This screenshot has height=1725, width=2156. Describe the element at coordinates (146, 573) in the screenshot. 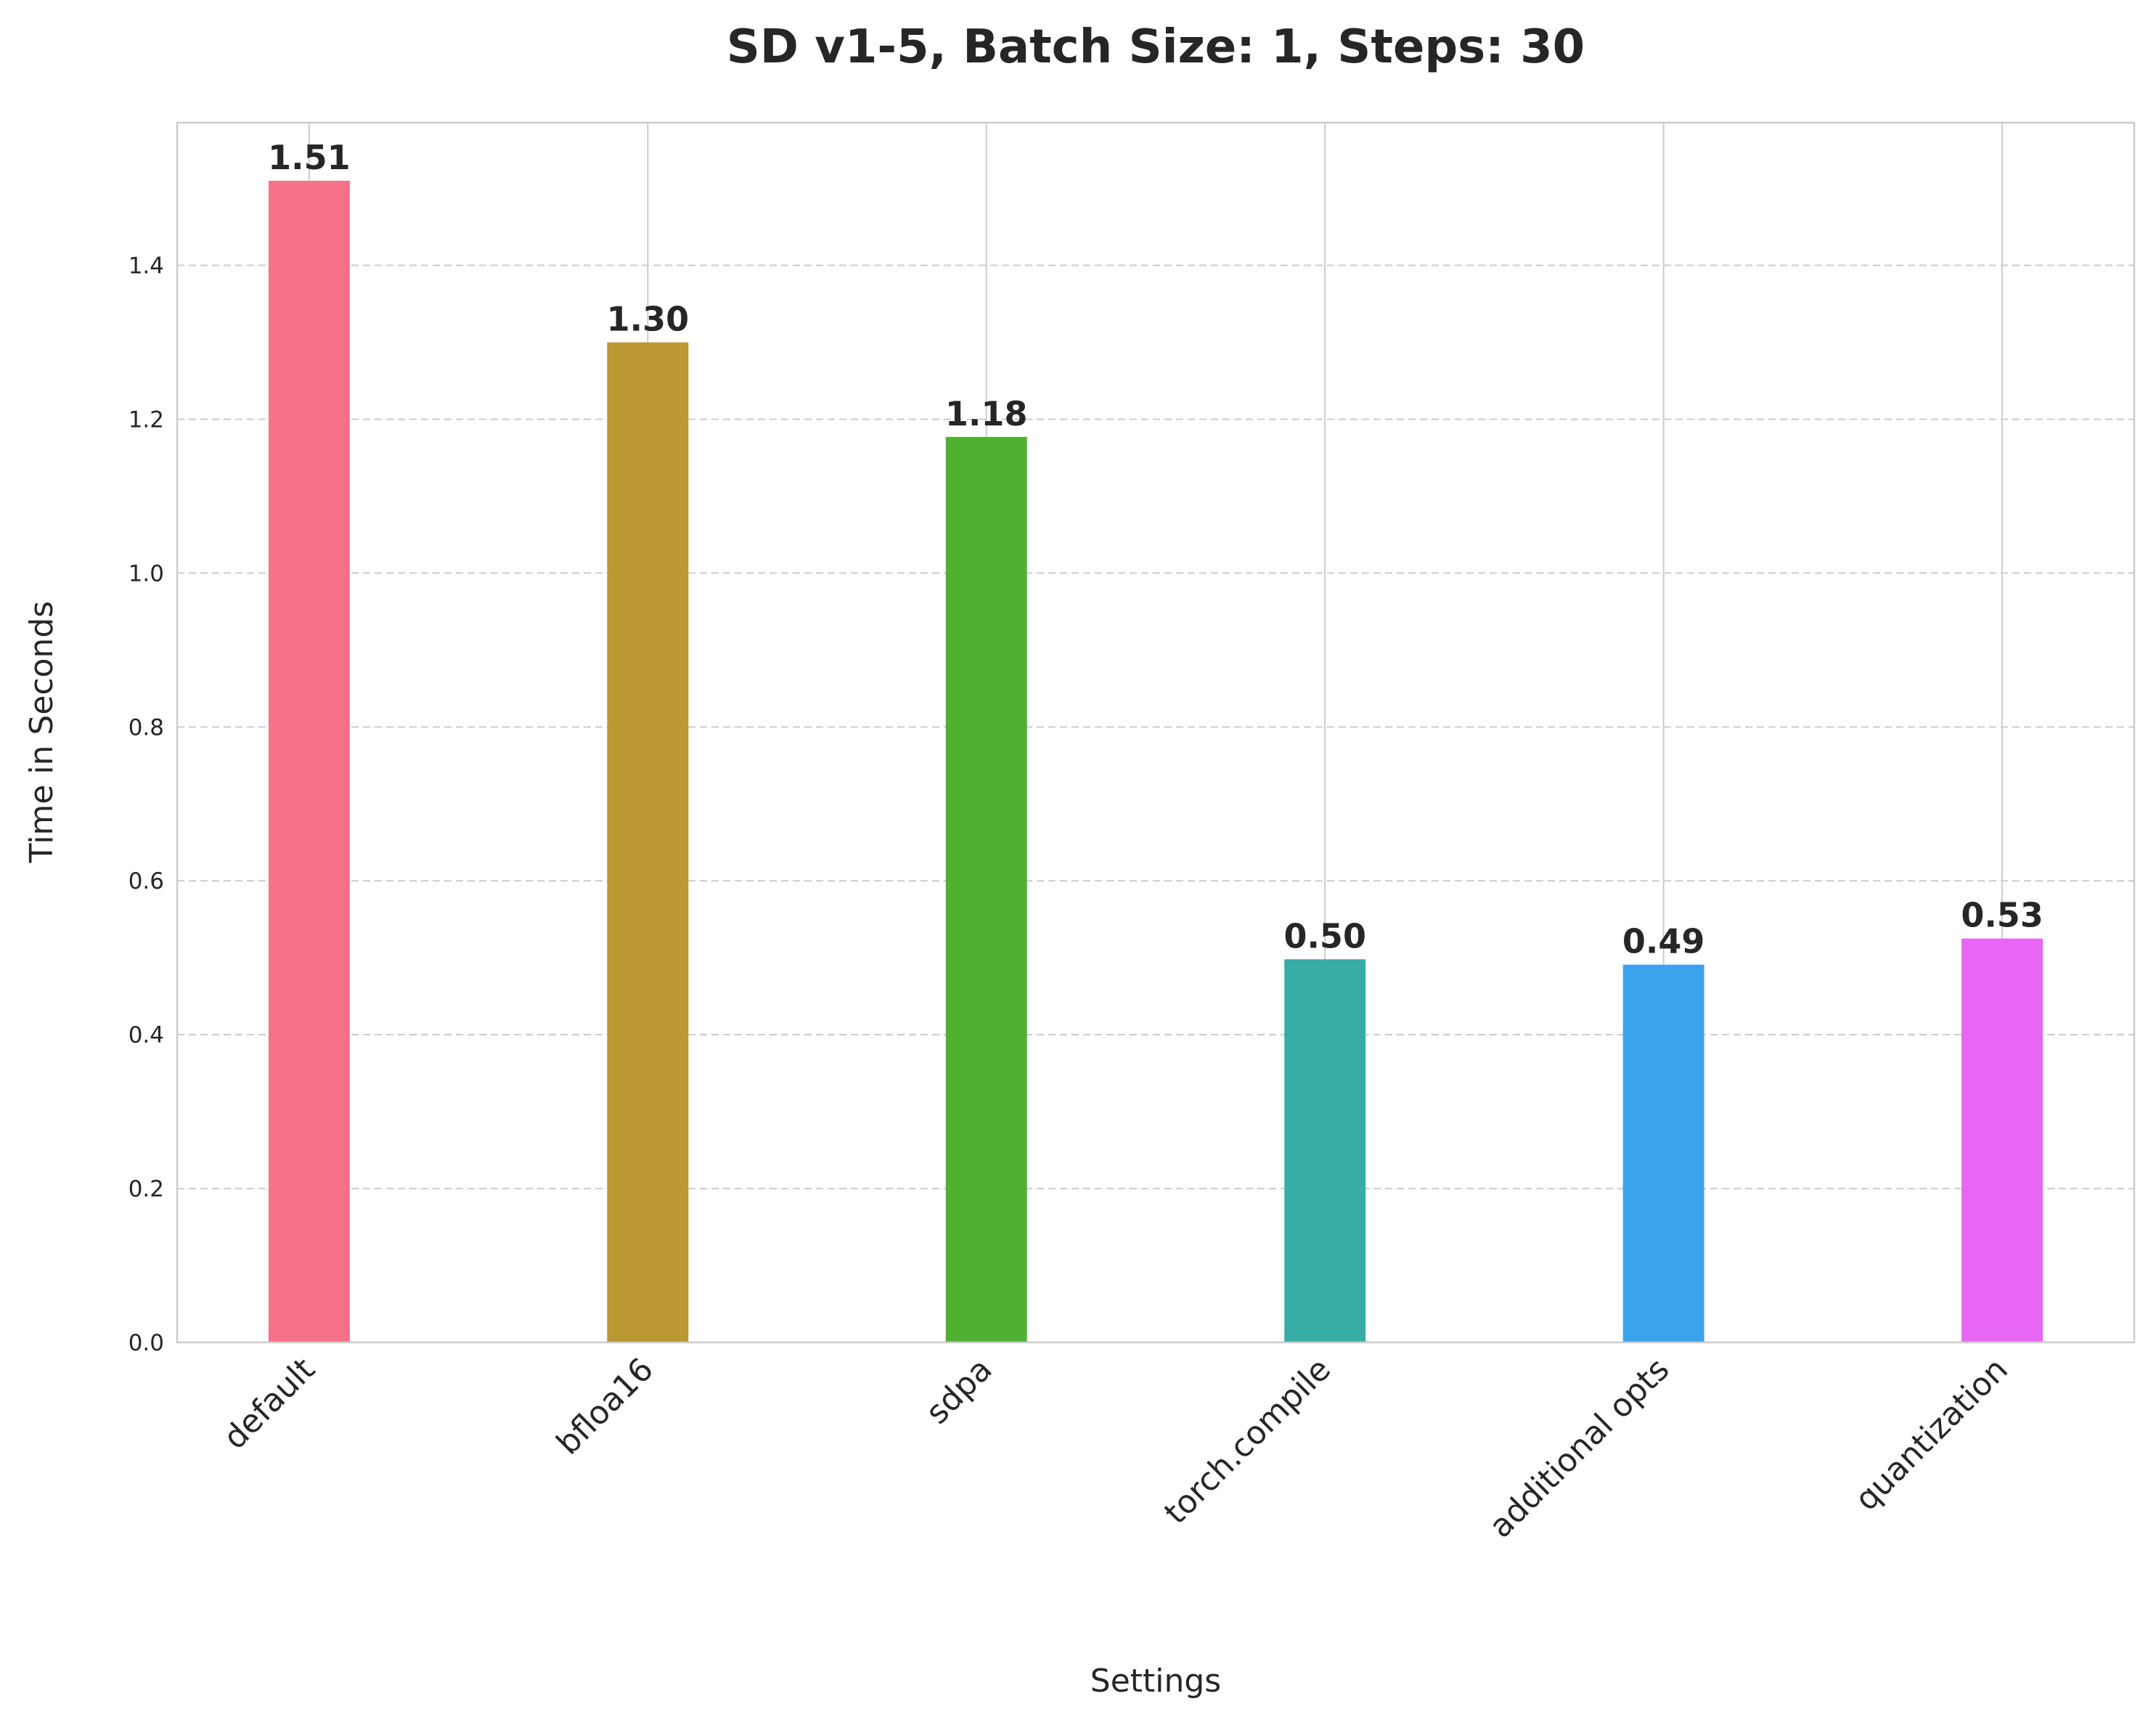

I see `y-tick-label: 1.0` at that location.